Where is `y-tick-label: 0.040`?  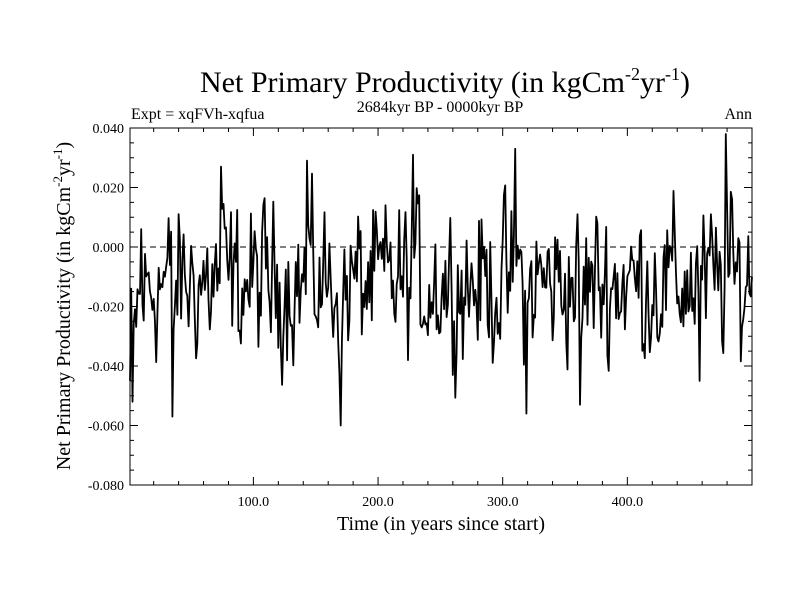
y-tick-label: 0.040 is located at coordinates (109, 129).